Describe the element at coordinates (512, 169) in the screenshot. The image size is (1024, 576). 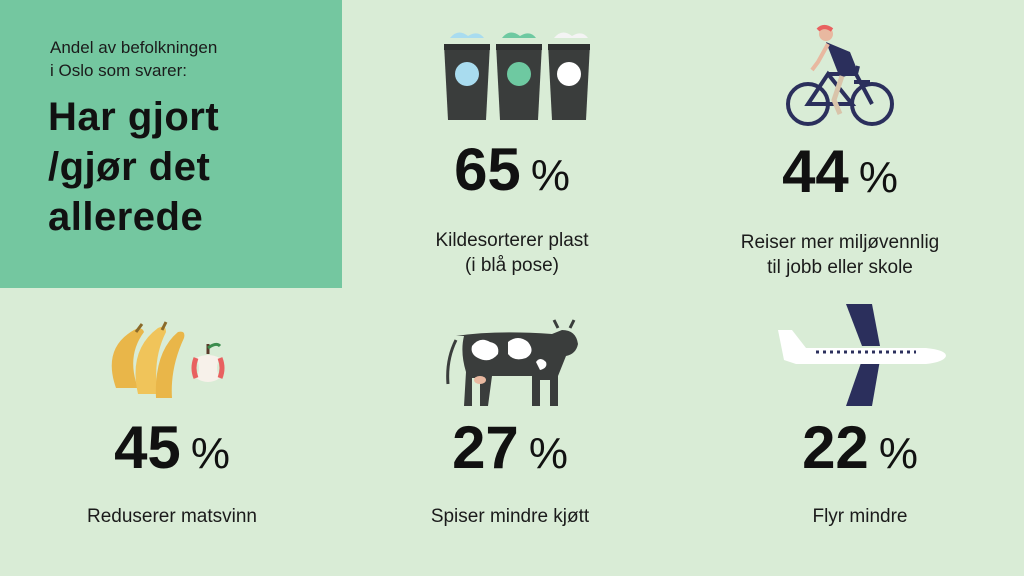
I see `stat-value: 65%` at that location.